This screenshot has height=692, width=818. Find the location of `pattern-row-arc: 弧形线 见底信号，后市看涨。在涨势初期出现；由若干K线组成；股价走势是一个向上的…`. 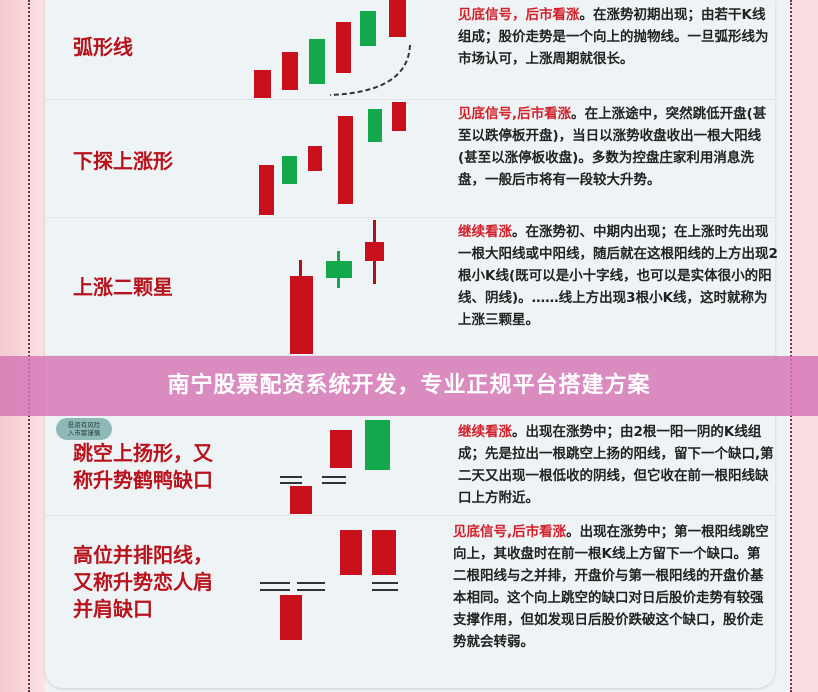

pattern-row-arc: 弧形线 见底信号，后市看涨。在涨势初期出现；由若干K线组成；股价走势是一个向上的… is located at coordinates (410, 50).